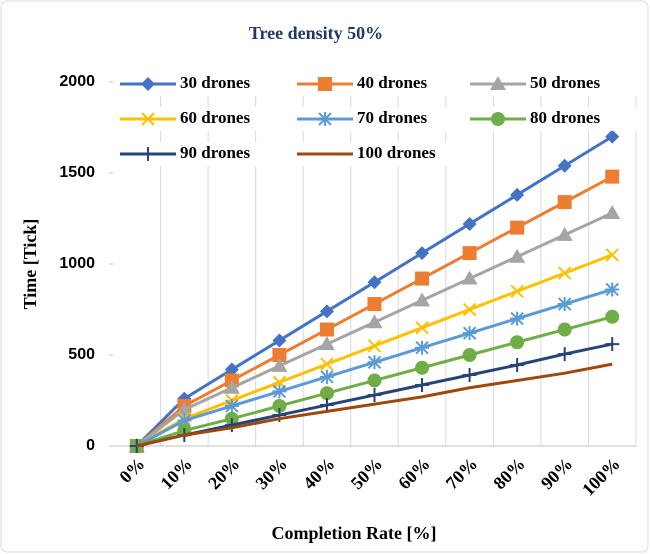 The height and width of the screenshot is (554, 650). Describe the element at coordinates (392, 117) in the screenshot. I see `legend-label: 70 drones` at that location.